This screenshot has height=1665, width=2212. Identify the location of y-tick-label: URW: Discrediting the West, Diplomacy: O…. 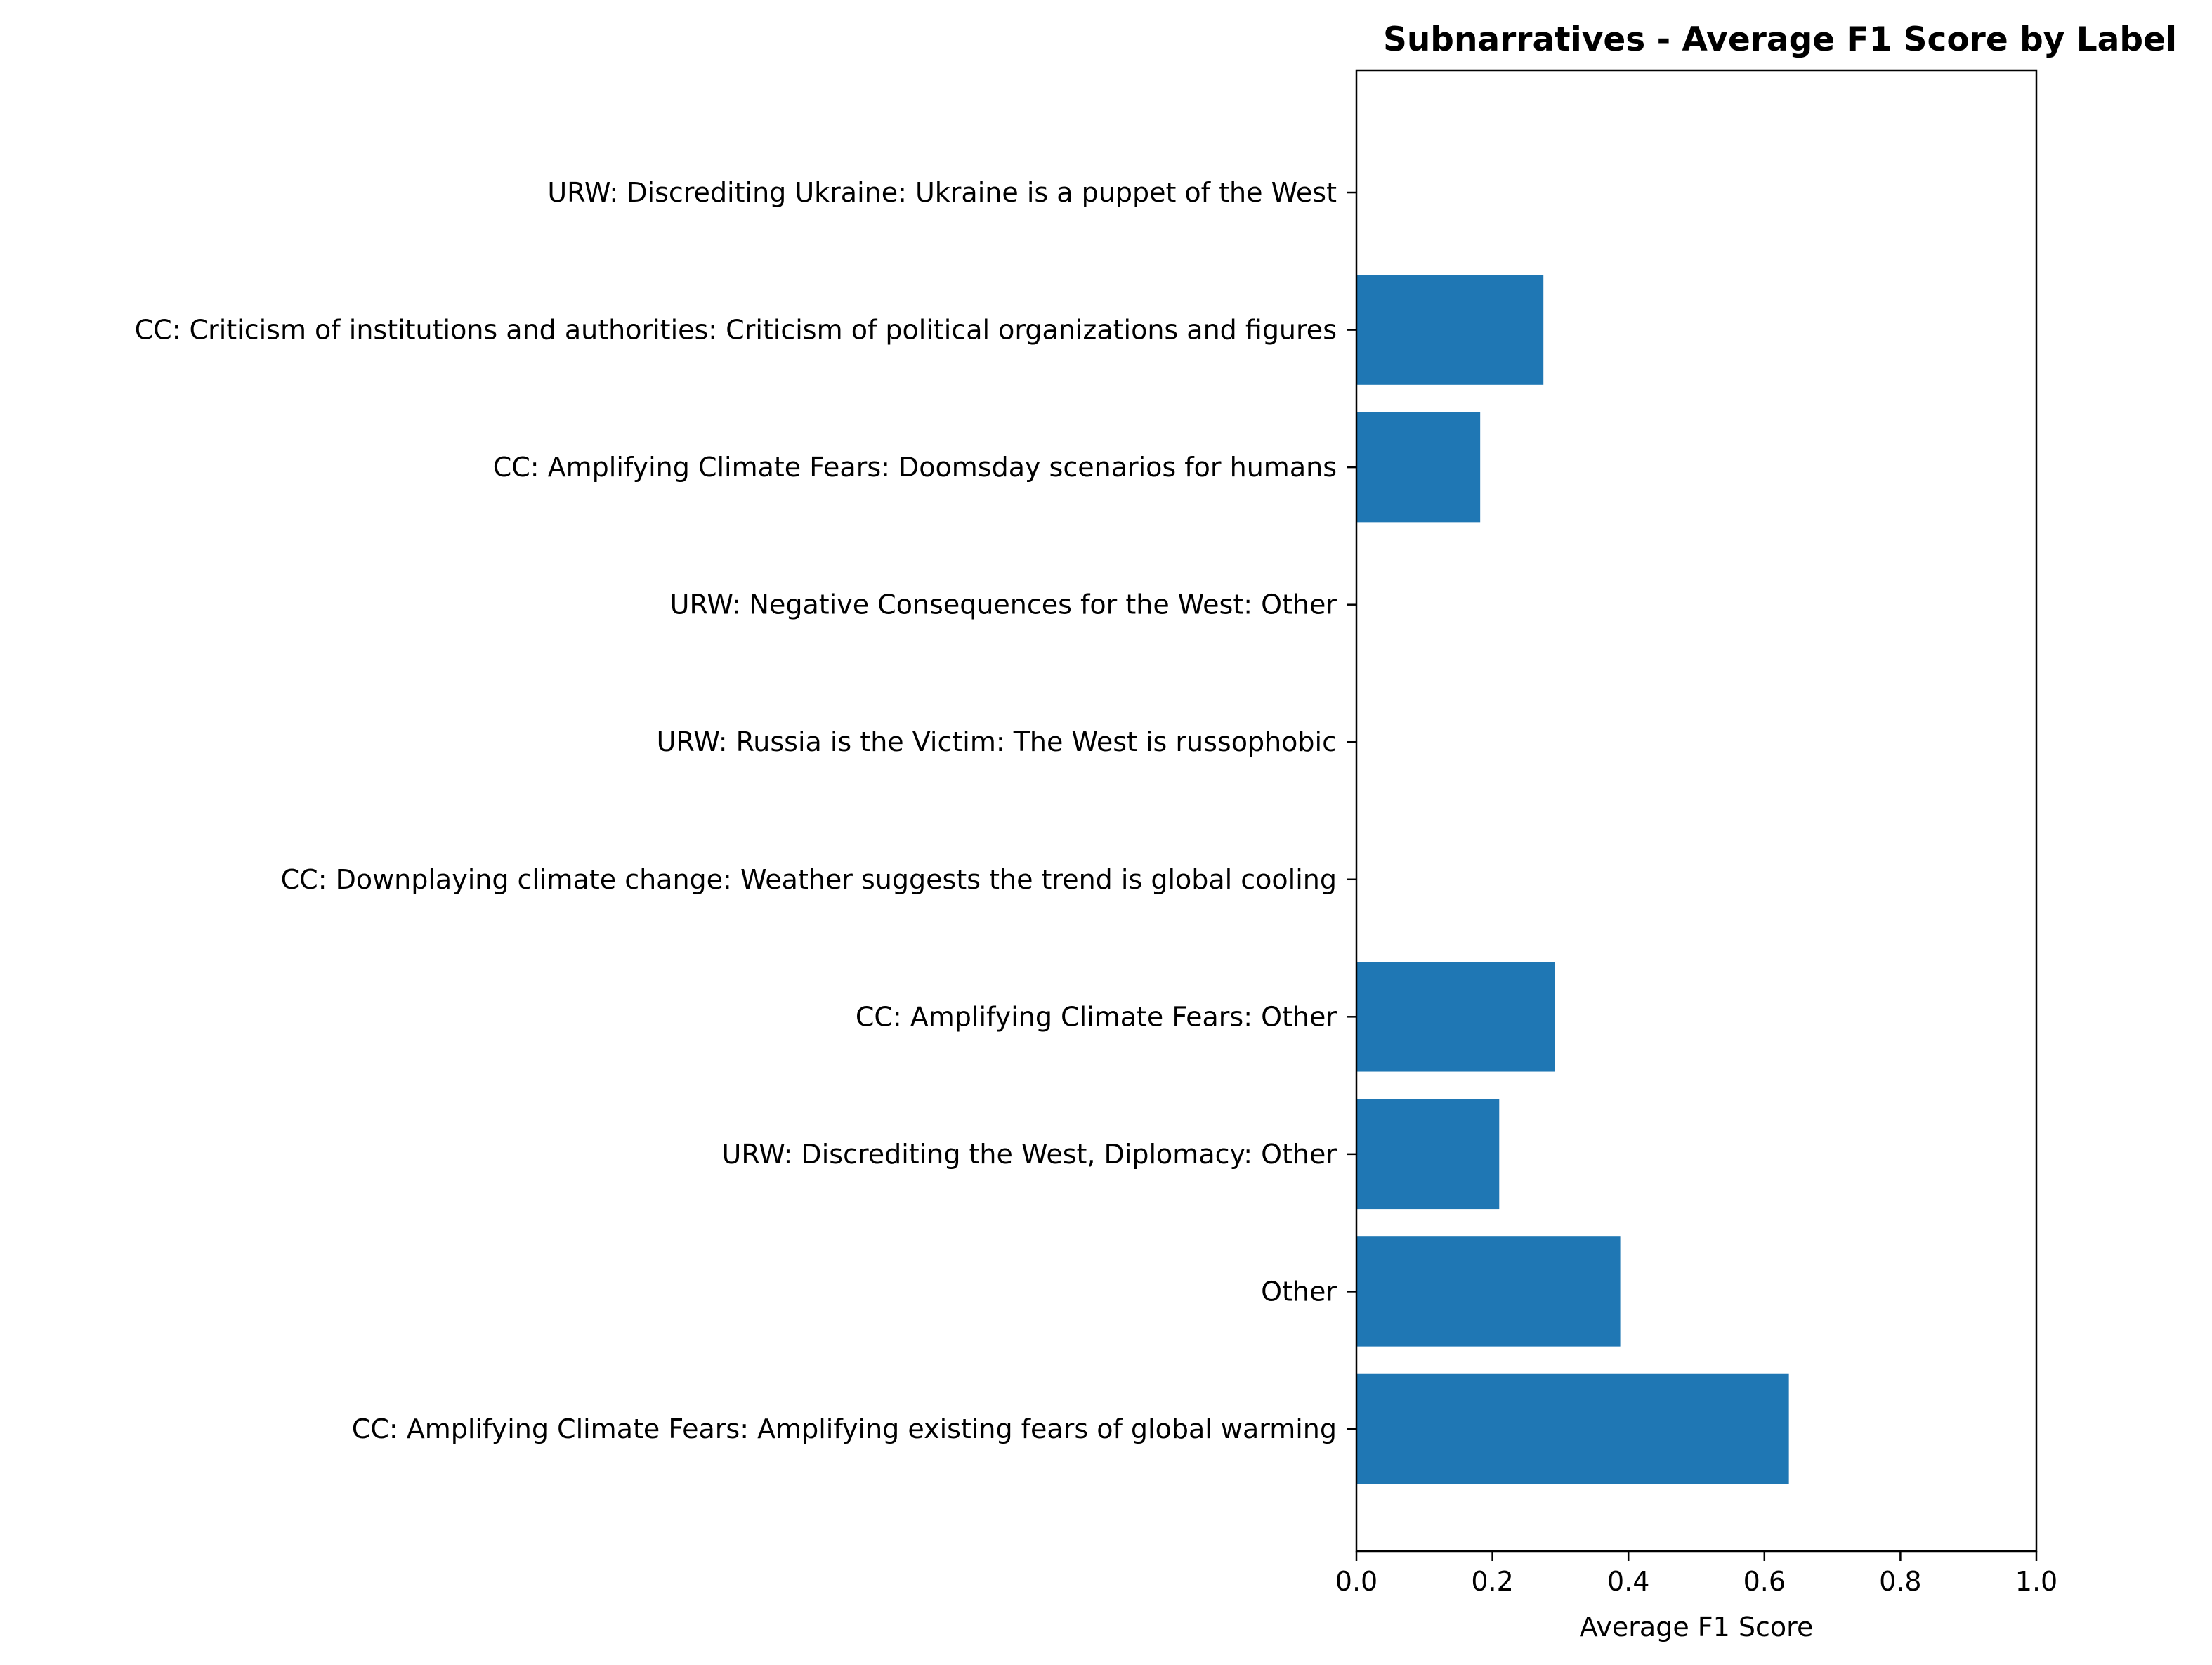
(1029, 1154).